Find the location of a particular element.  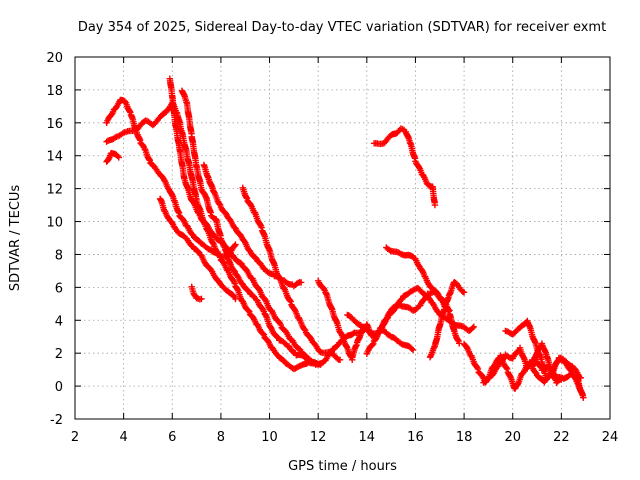

x-tick-label: 24 is located at coordinates (610, 437).